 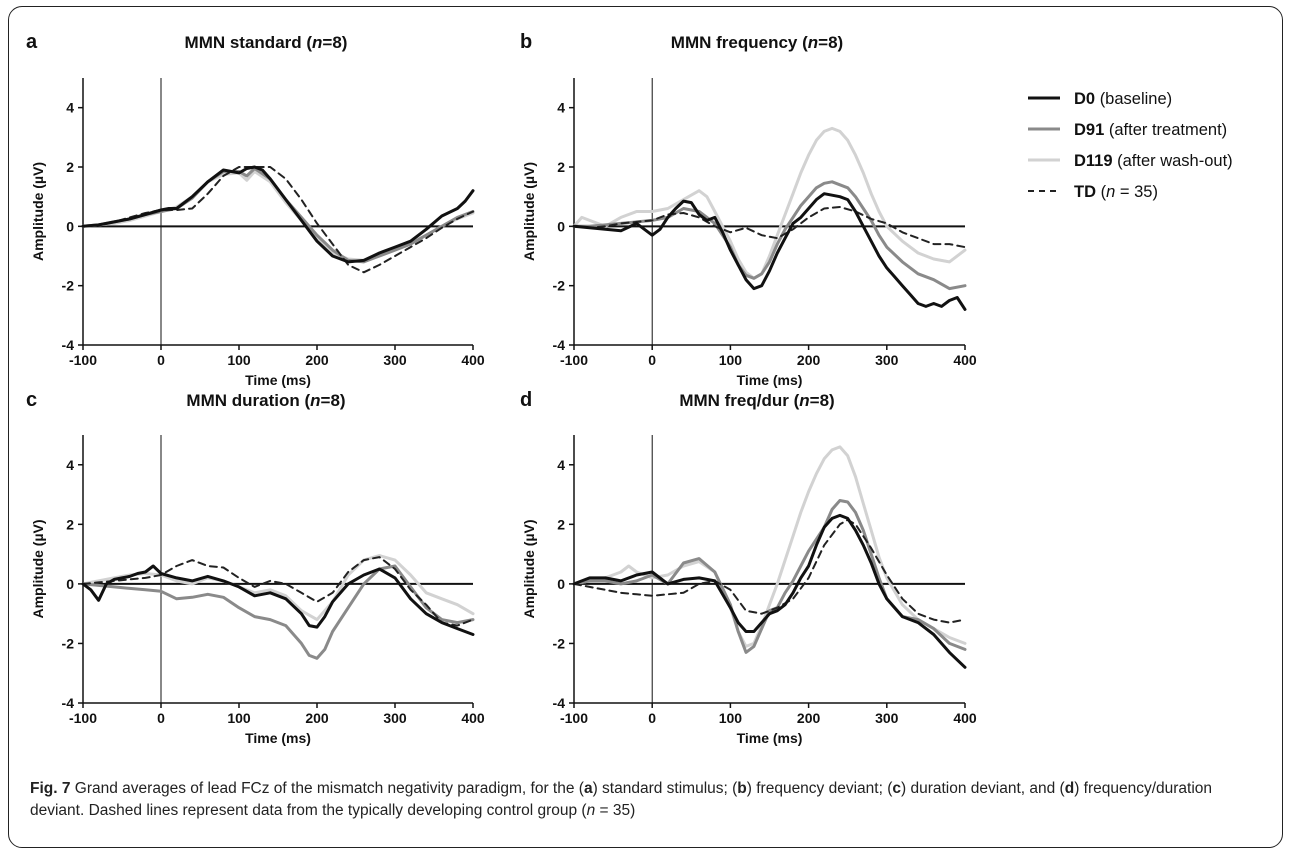 What do you see at coordinates (248, 400) in the screenshot?
I see `chart-title-part: MMN duration (` at bounding box center [248, 400].